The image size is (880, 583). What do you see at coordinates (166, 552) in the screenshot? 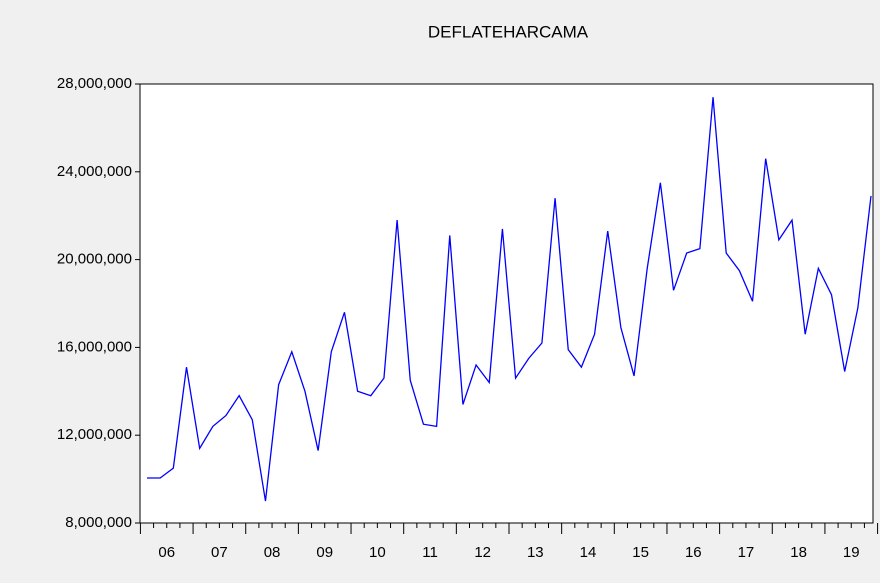
I see `x-tick-label: 06` at bounding box center [166, 552].